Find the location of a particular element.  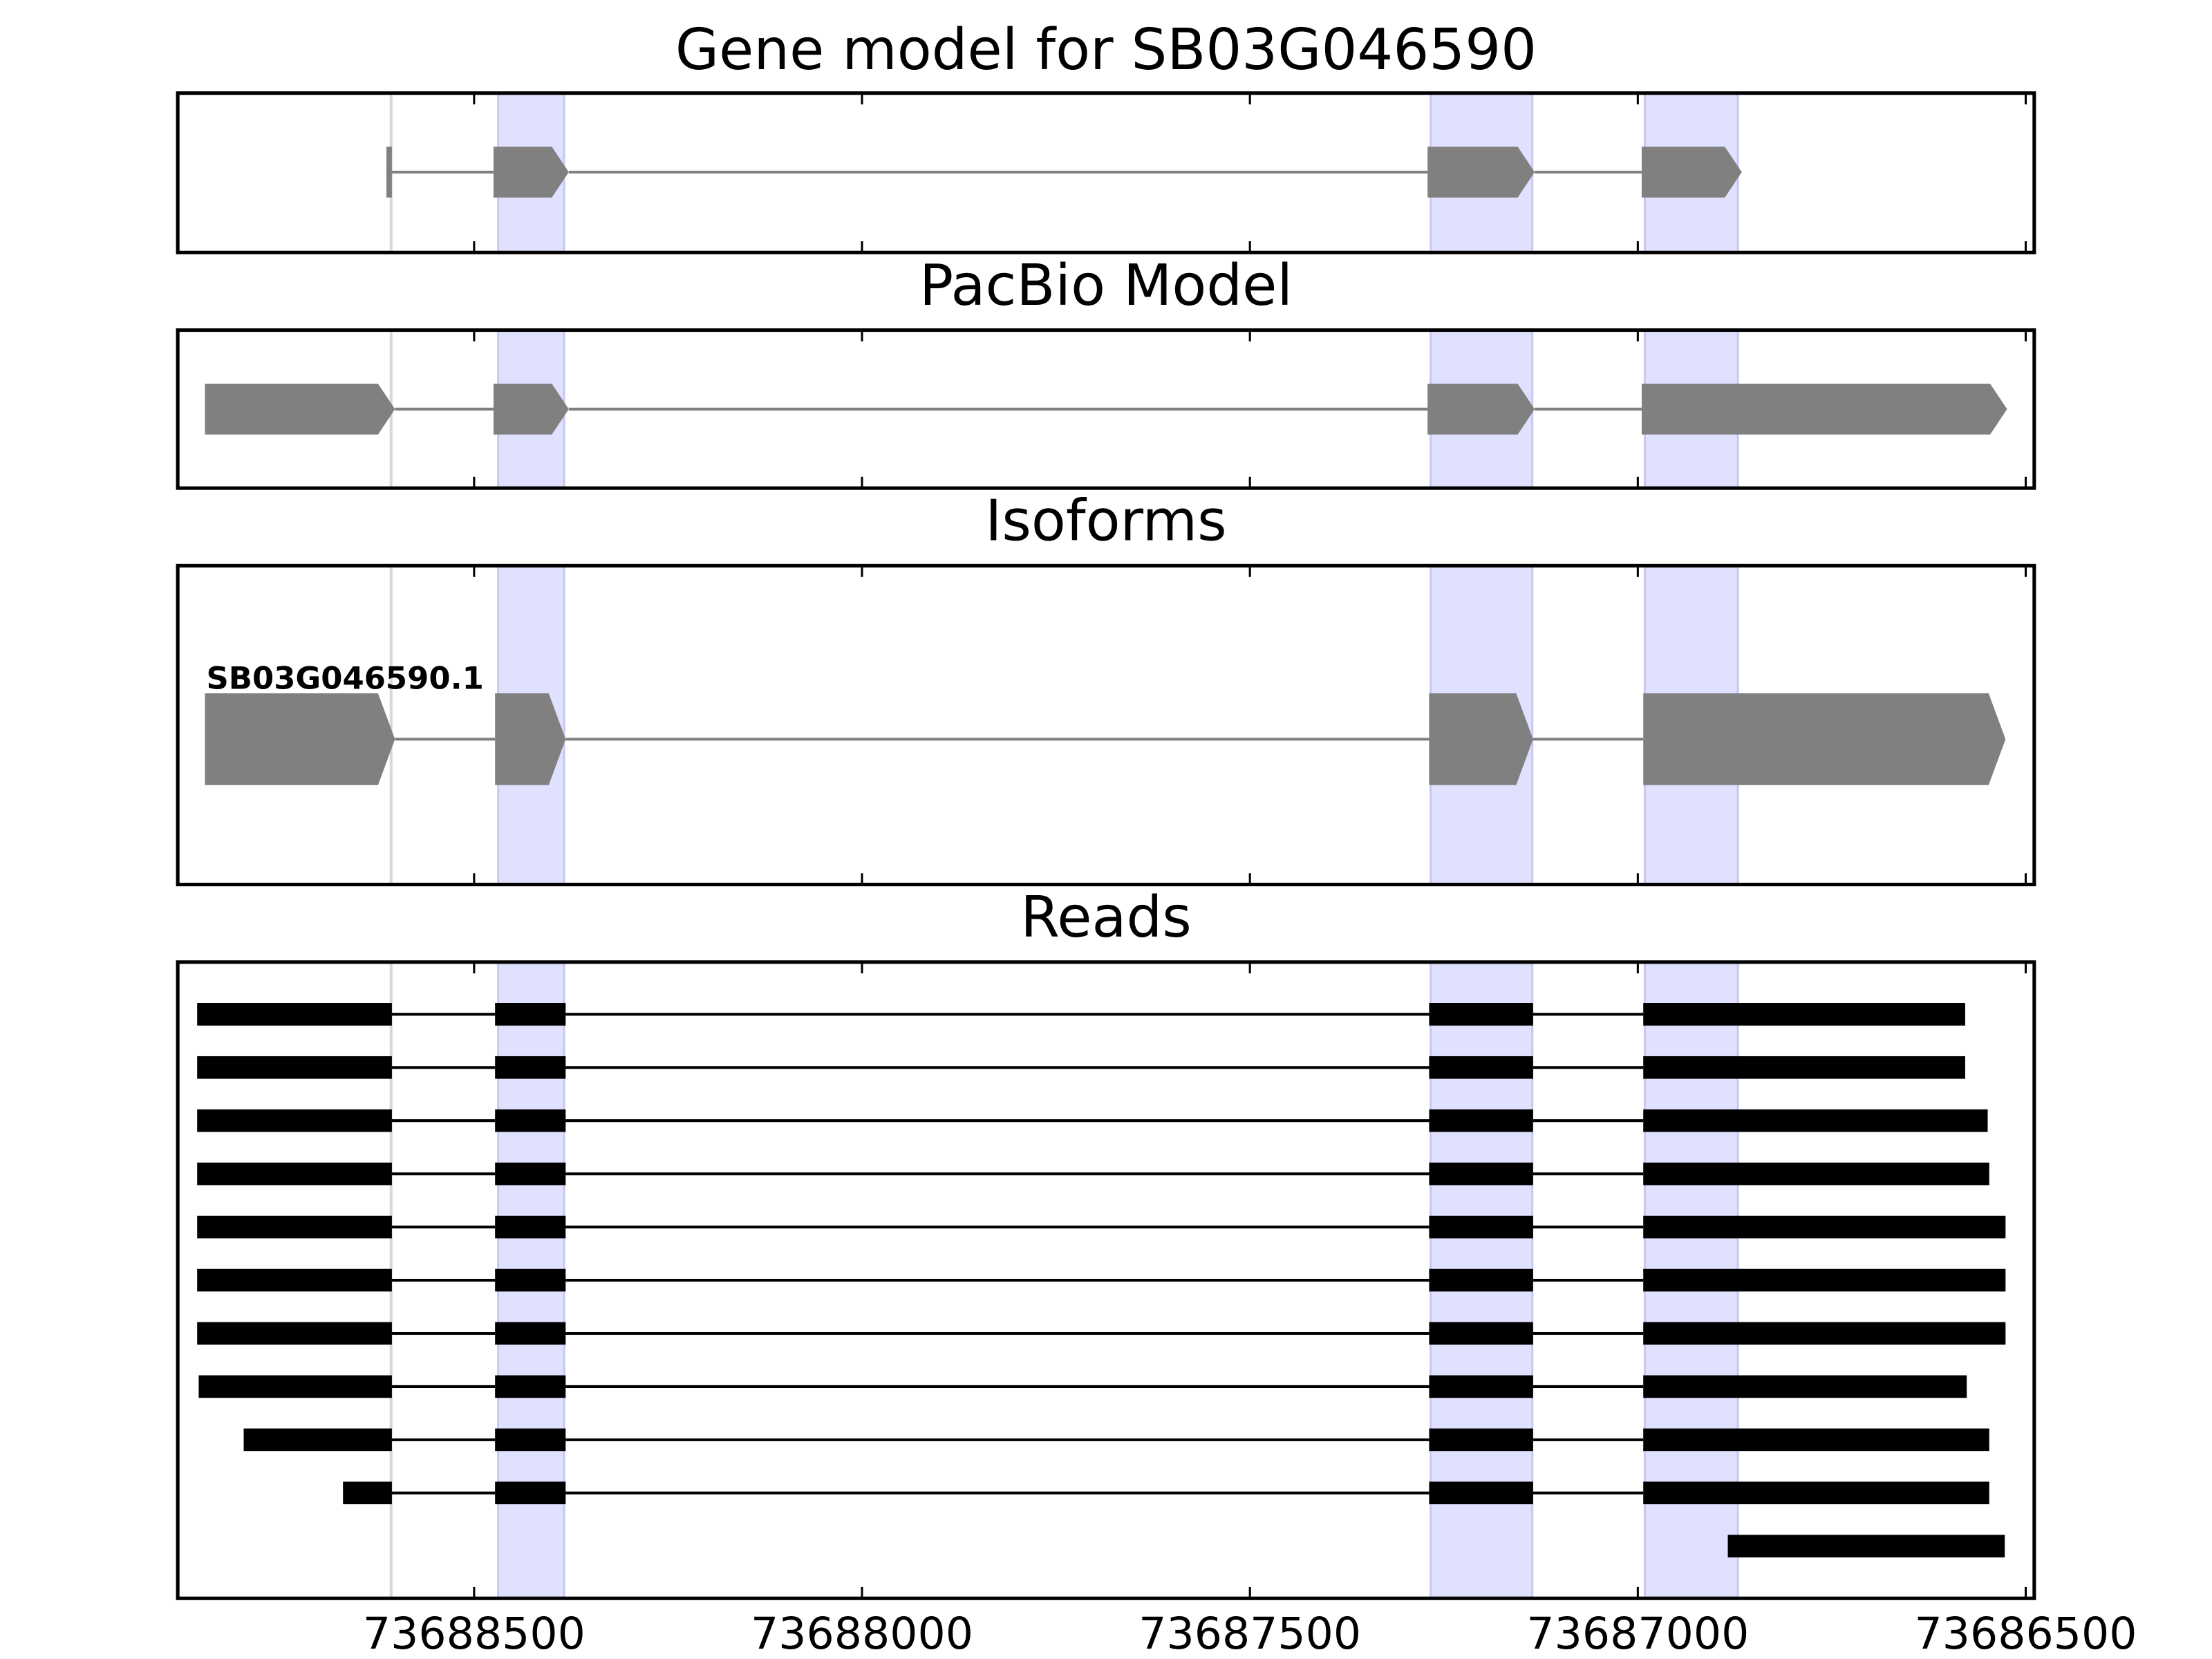

x-tick-label: 73687500 is located at coordinates (1249, 1633).